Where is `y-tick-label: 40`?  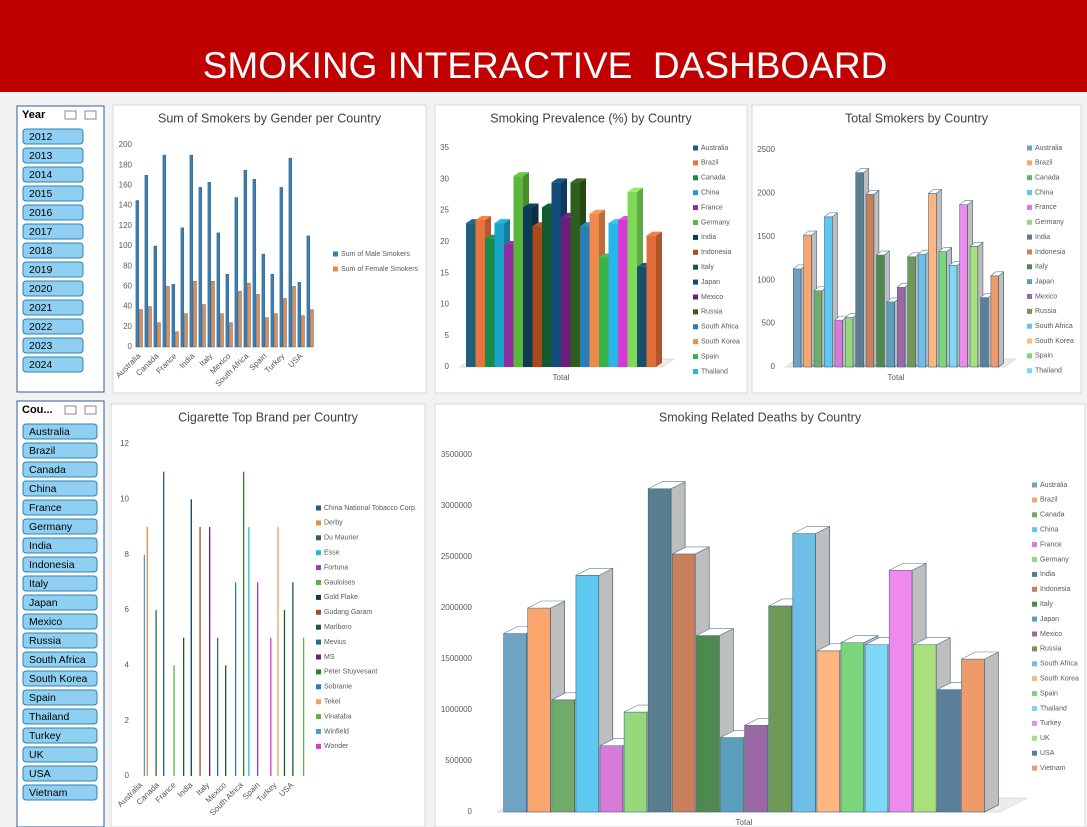
y-tick-label: 40 is located at coordinates (127, 306).